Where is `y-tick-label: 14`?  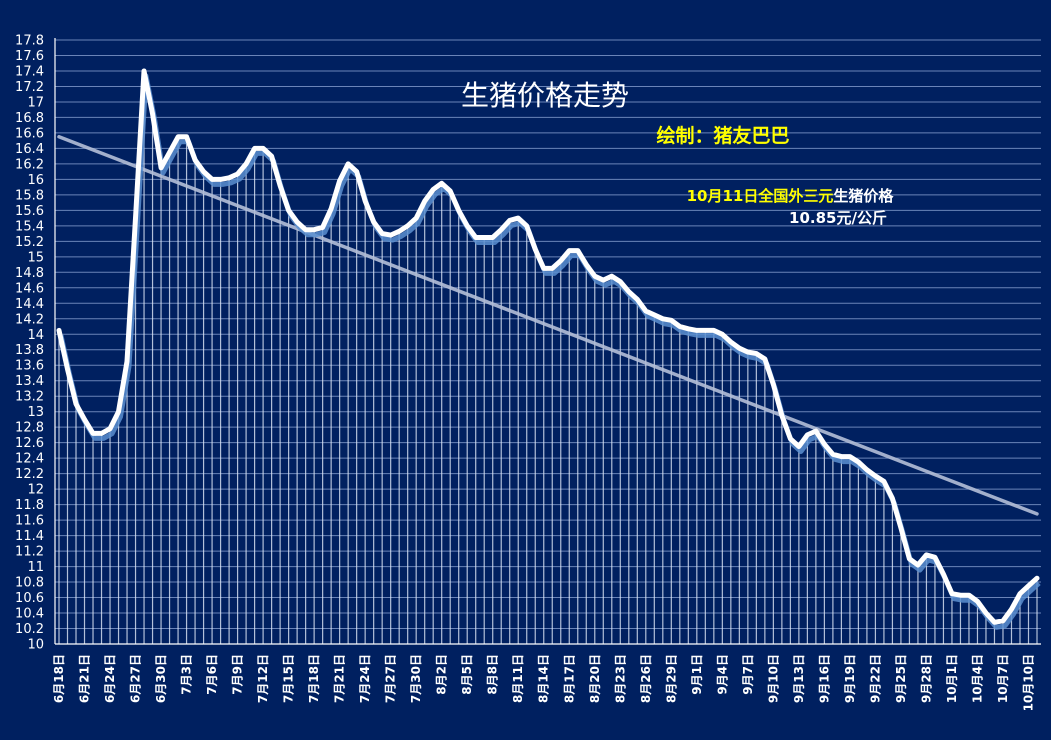 y-tick-label: 14 is located at coordinates (35, 335).